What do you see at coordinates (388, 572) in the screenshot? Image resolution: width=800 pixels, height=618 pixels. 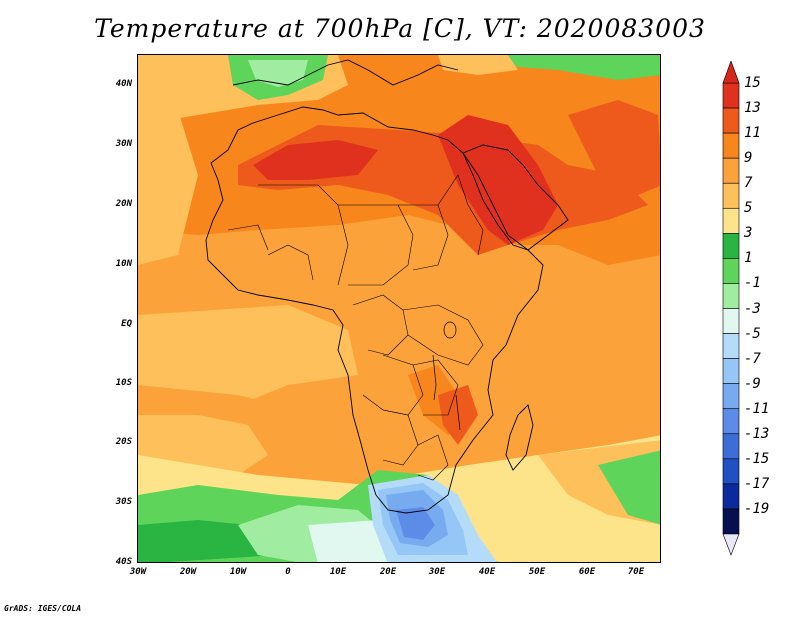 I see `x-tick: 20E` at bounding box center [388, 572].